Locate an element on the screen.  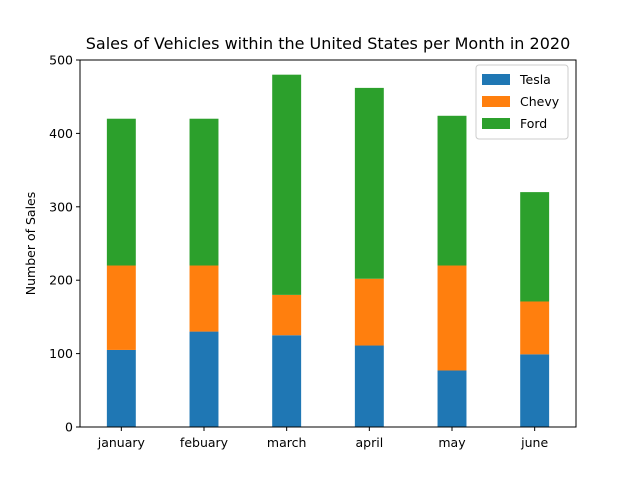
bar-chevy-january is located at coordinates (121, 307).